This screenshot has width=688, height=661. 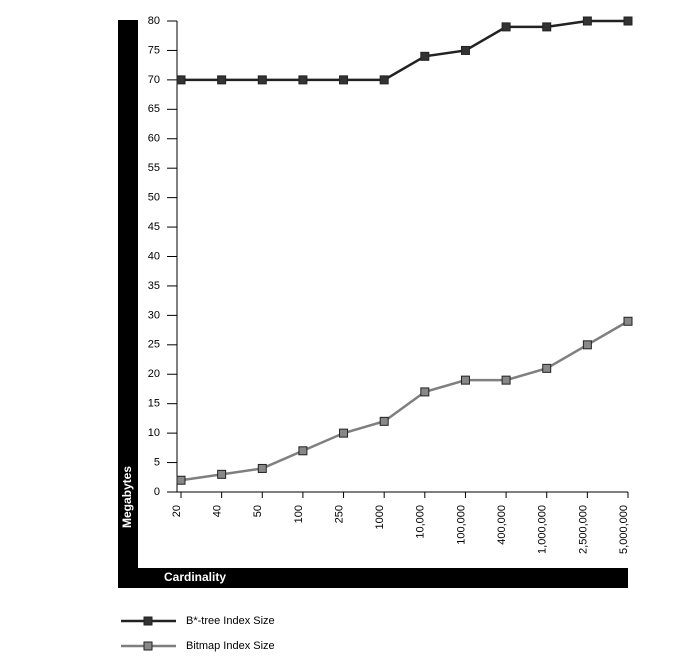 I want to click on legend-label: Bitmap Index Size, so click(x=230, y=646).